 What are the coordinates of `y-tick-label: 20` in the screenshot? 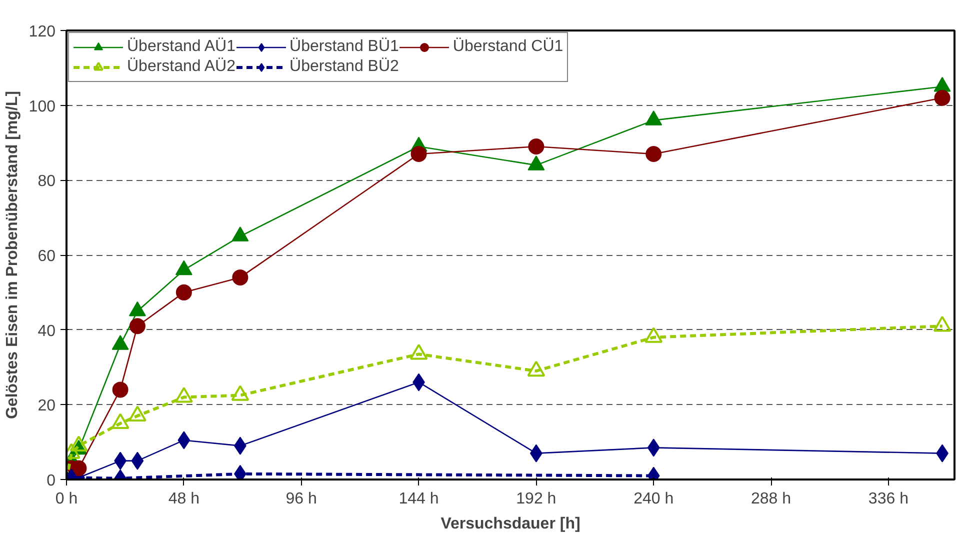 It's located at (47, 406).